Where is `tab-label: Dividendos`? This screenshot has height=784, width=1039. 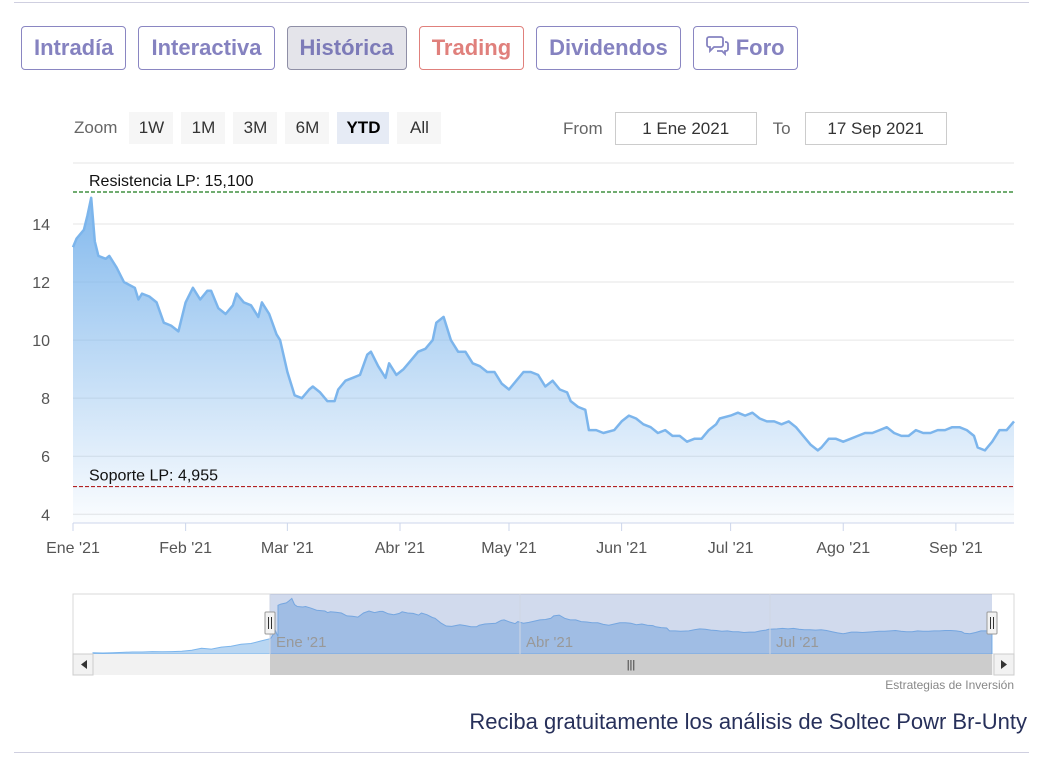 tab-label: Dividendos is located at coordinates (608, 47).